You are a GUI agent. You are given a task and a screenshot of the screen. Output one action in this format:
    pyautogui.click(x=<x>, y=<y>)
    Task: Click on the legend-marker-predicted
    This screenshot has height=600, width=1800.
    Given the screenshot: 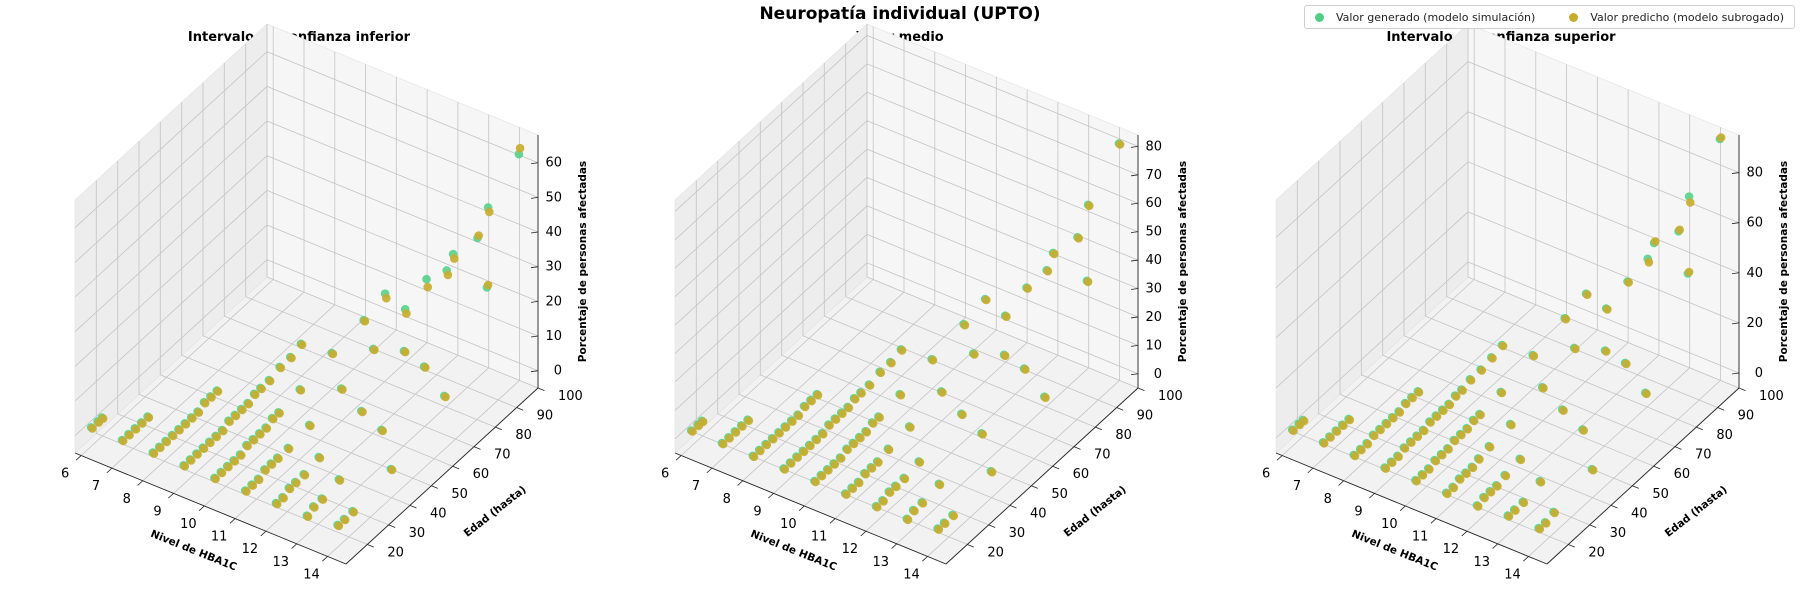 What is the action you would take?
    pyautogui.click(x=1574, y=17)
    